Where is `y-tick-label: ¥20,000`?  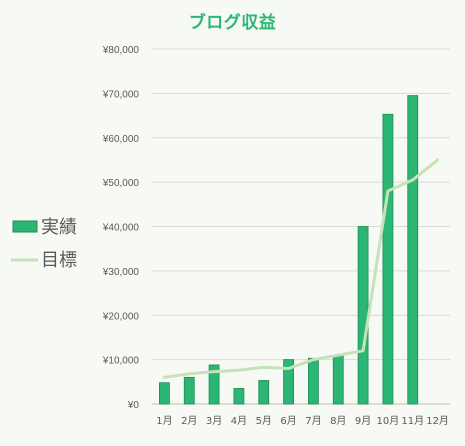 y-tick-label: ¥20,000 is located at coordinates (121, 316).